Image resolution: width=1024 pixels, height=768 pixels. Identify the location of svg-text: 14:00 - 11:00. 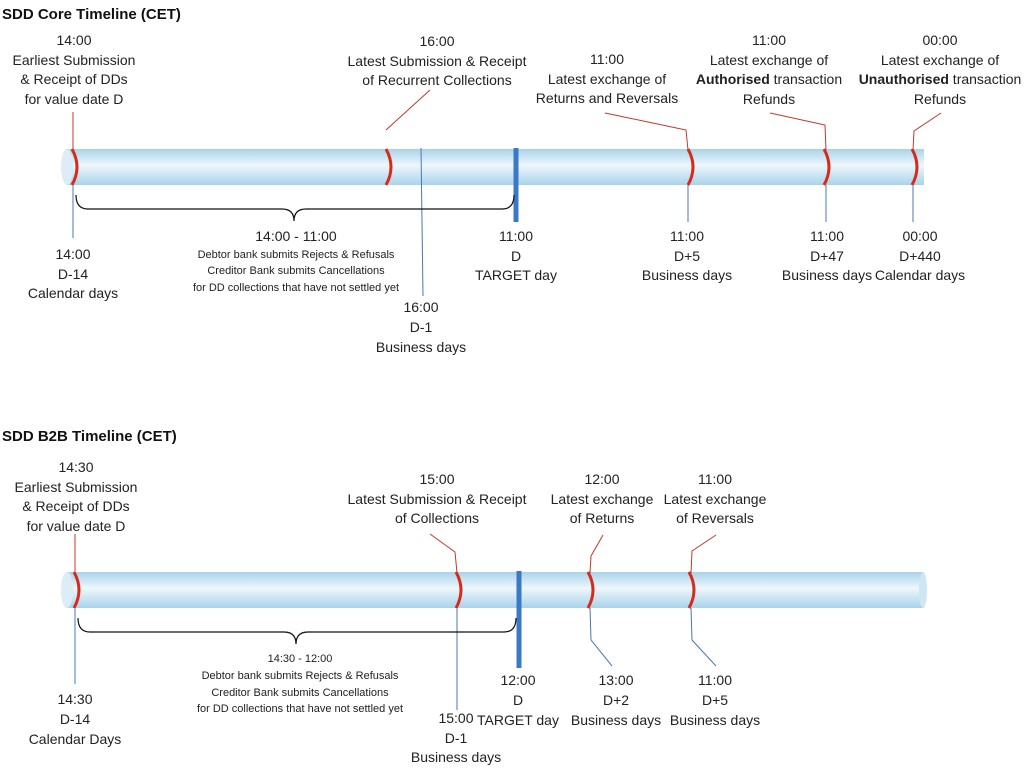
(296, 236).